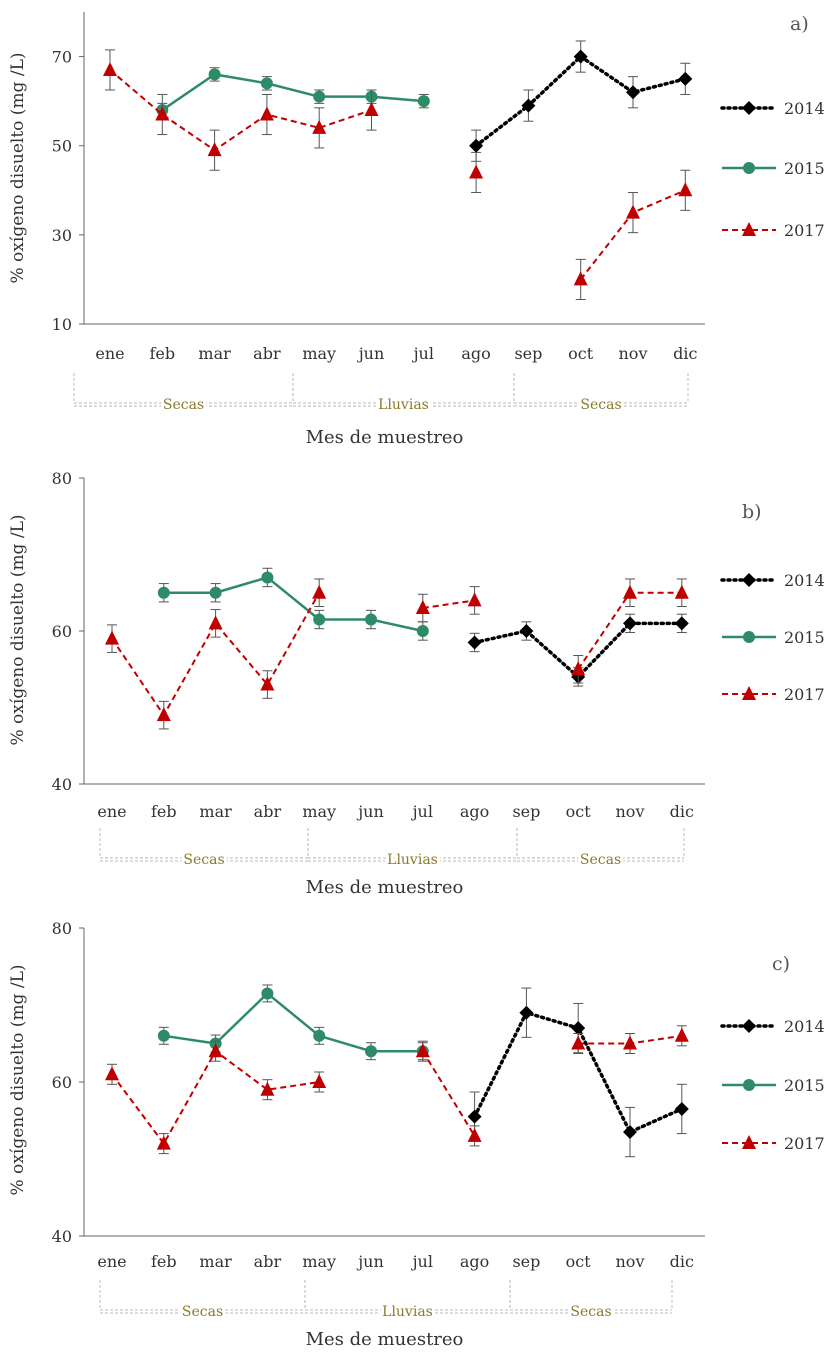  Describe the element at coordinates (62, 57) in the screenshot. I see `y-tick-label: 70` at that location.